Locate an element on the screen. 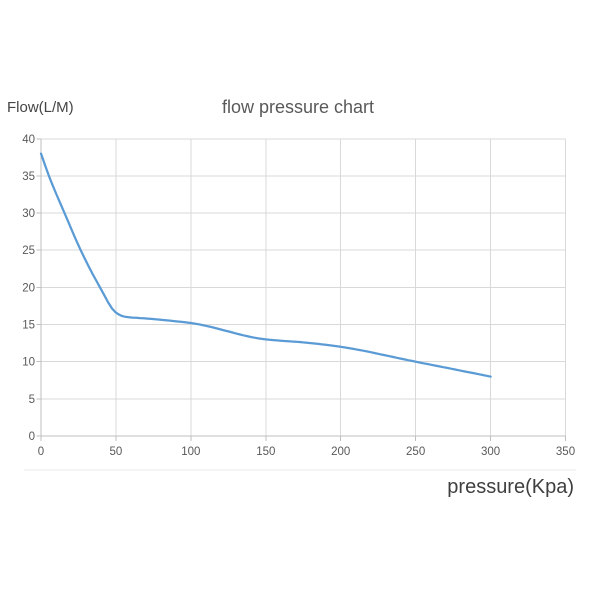 Image resolution: width=600 pixels, height=600 pixels. svg-text: 40 is located at coordinates (28, 140).